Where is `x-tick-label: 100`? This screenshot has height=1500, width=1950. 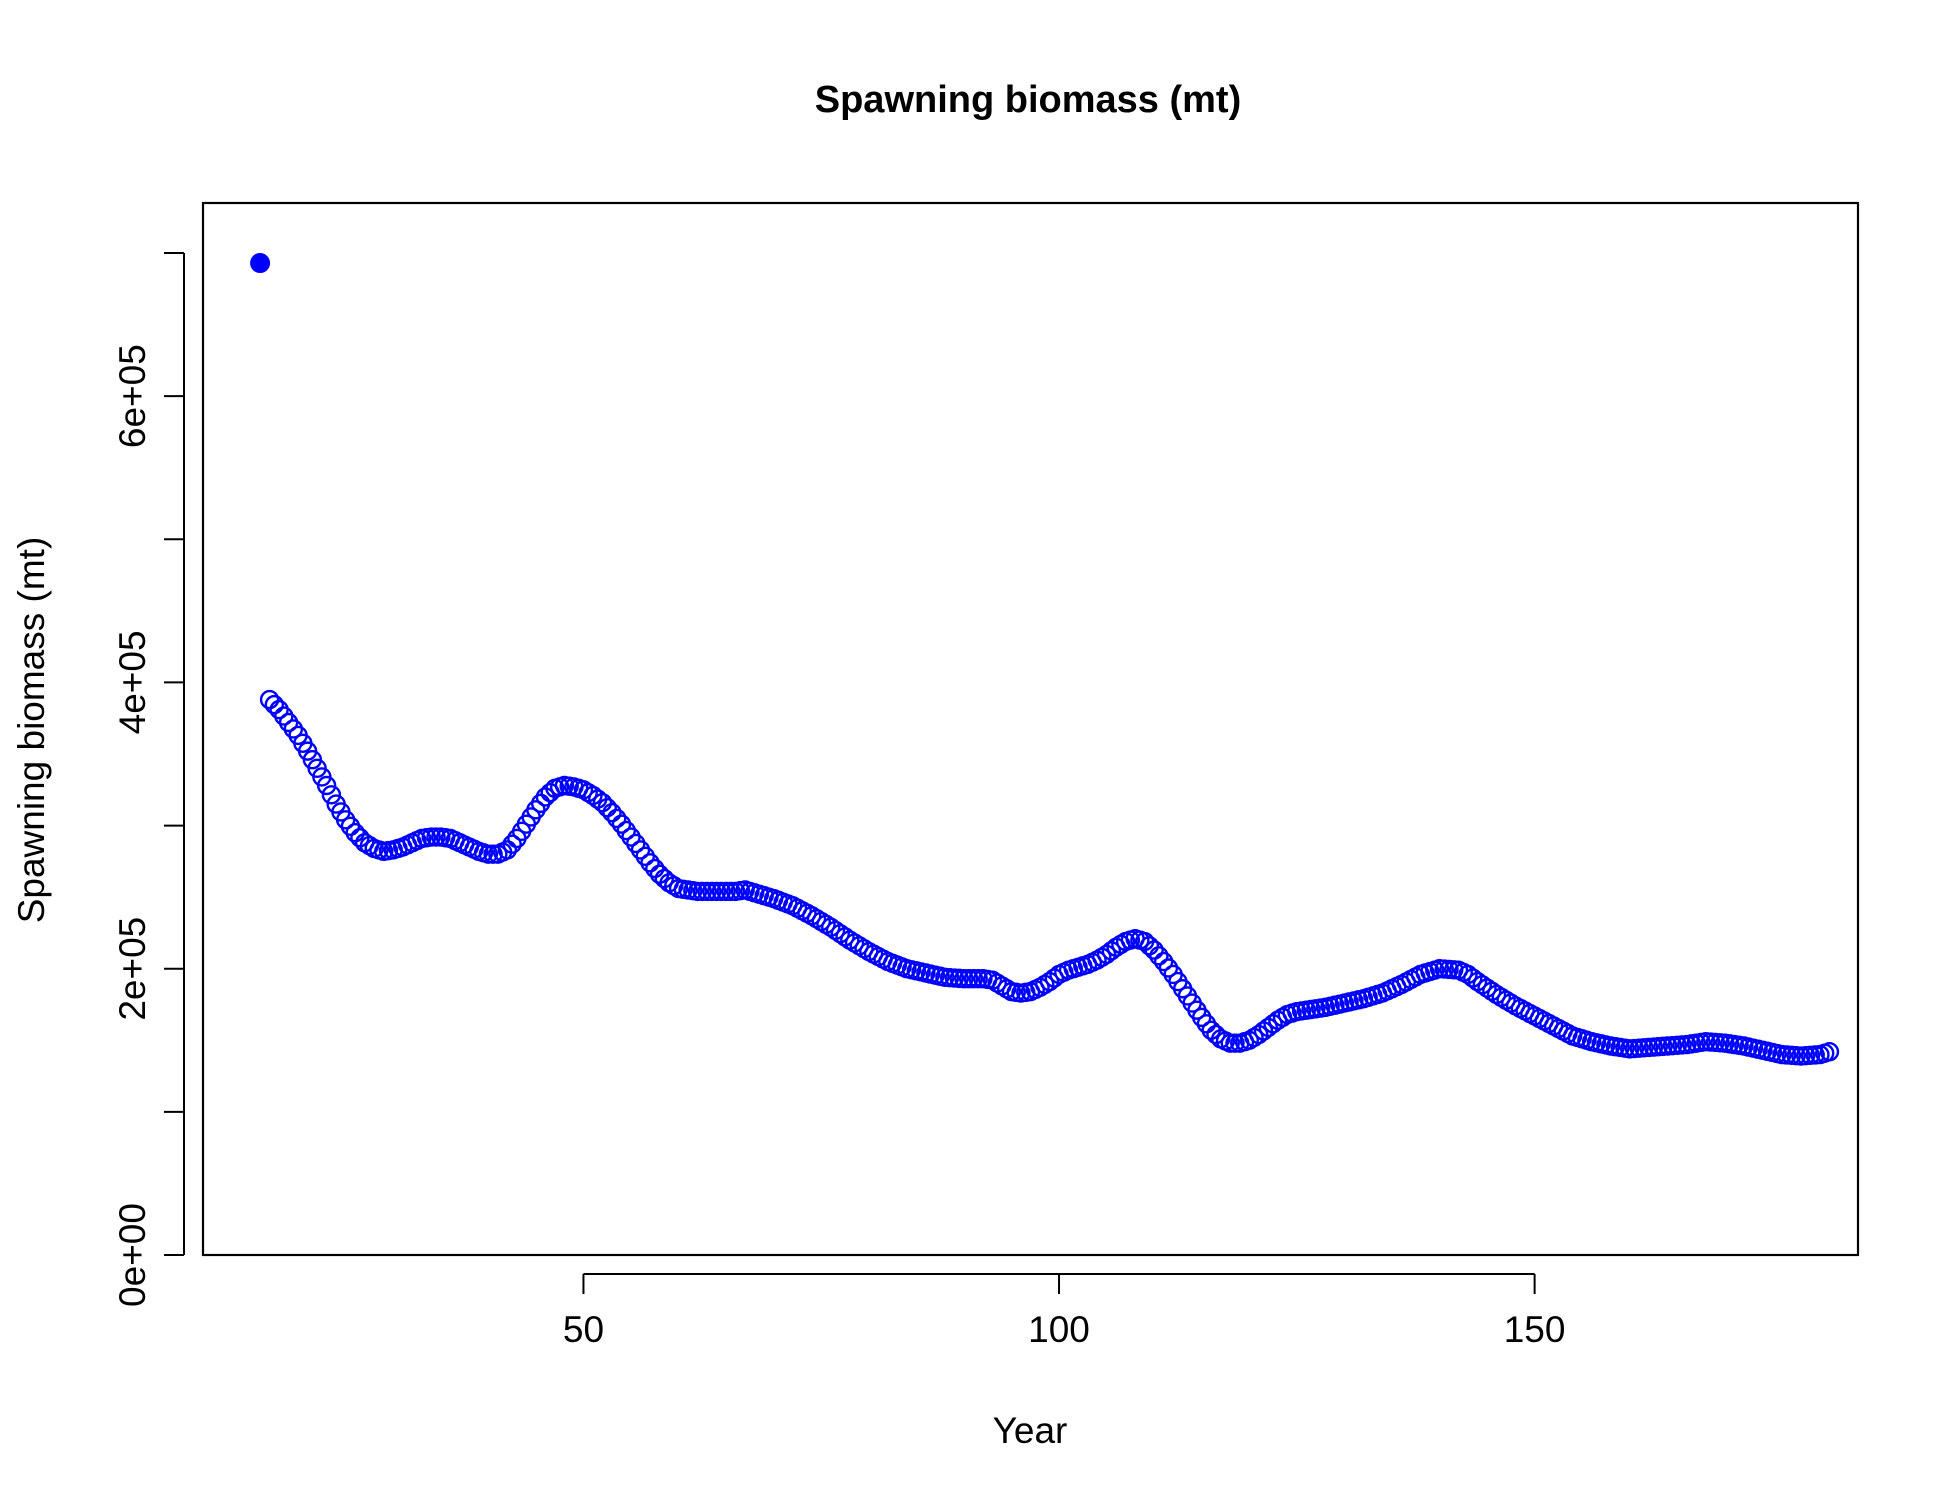
x-tick-label: 100 is located at coordinates (1059, 1329).